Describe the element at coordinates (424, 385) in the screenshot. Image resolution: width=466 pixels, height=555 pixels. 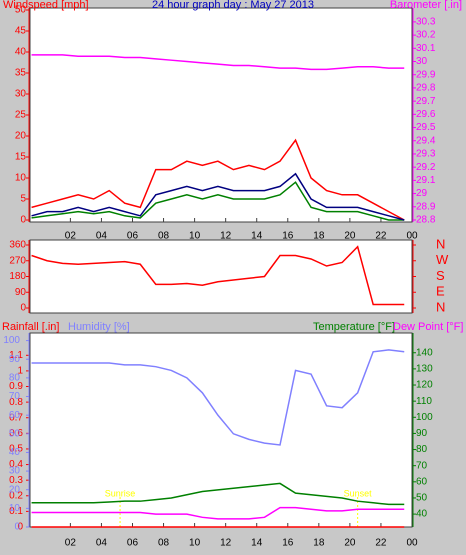
I see `y-tick-label: 120` at that location.